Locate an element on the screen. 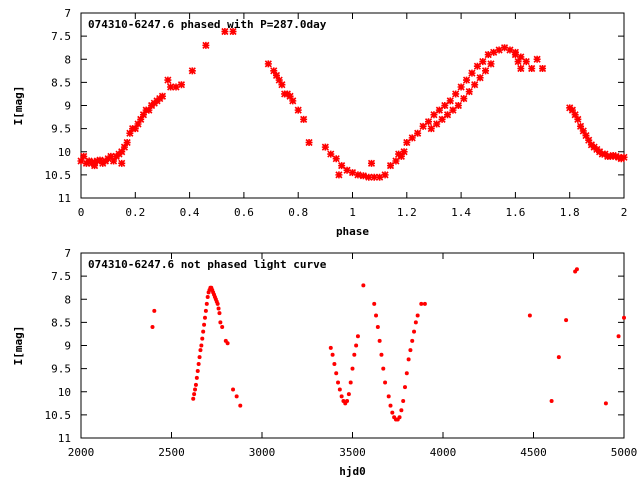  unphased-x-tick-label: 4500 is located at coordinates (533, 452).